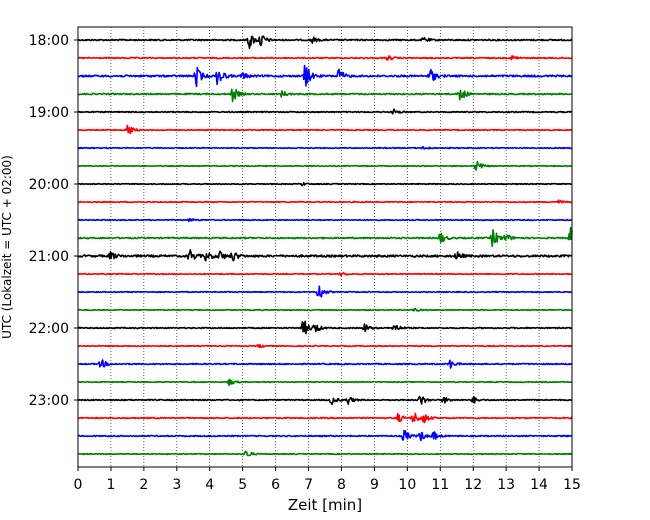 Image resolution: width=650 pixels, height=520 pixels. I want to click on y-tick-label: 21:00, so click(49, 257).